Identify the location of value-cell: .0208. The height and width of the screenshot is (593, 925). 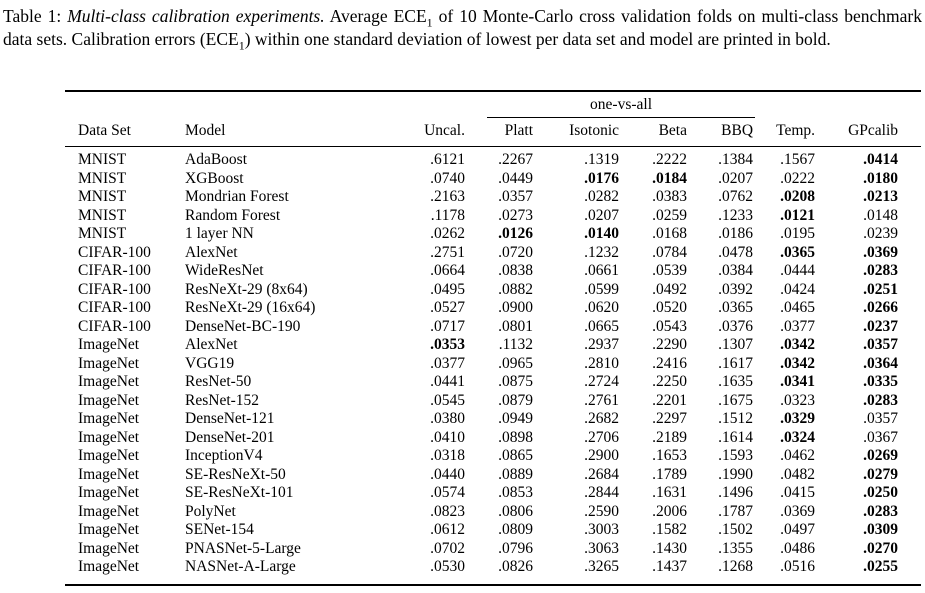
(798, 196).